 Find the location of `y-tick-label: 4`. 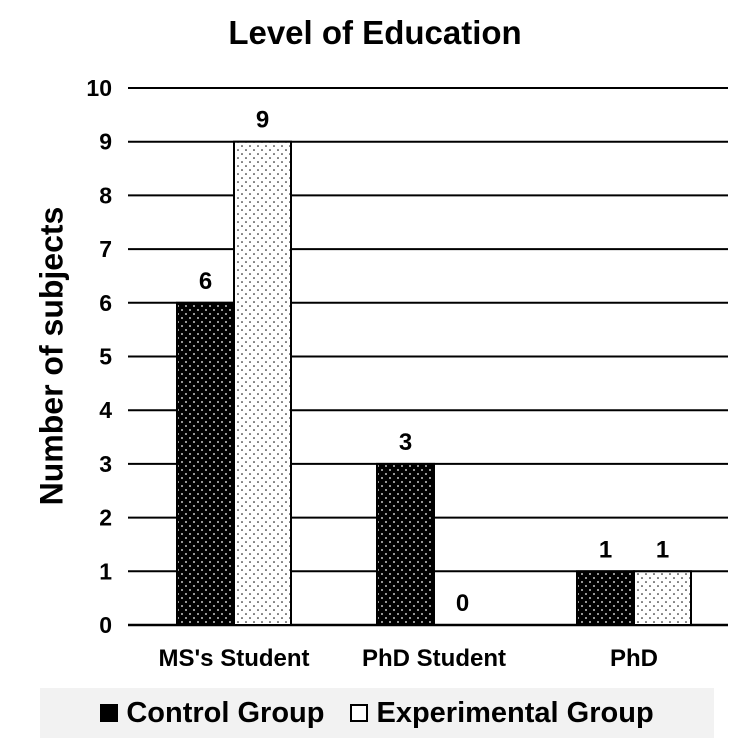

y-tick-label: 4 is located at coordinates (105, 410).